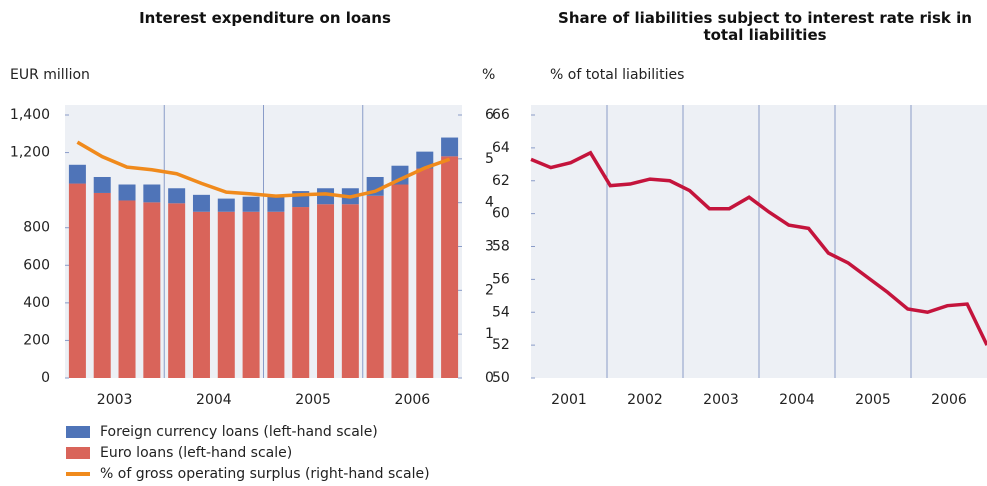  I want to click on legend-label: Euro loans (left-hand scale), so click(196, 453).